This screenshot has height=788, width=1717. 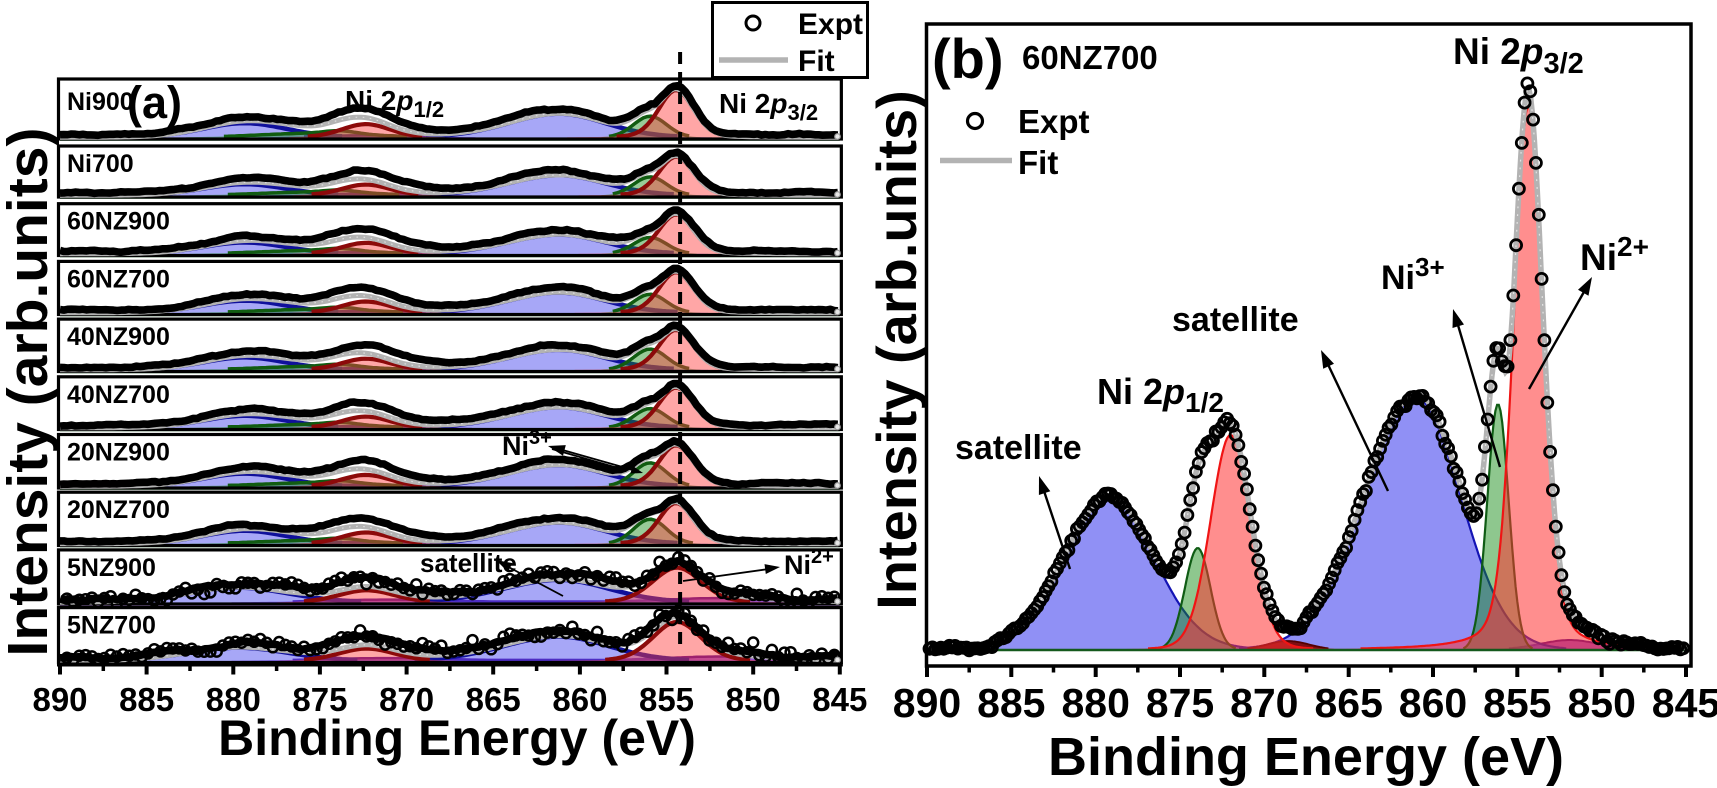 I want to click on svg-text: 20NZ700, so click(x=118, y=510).